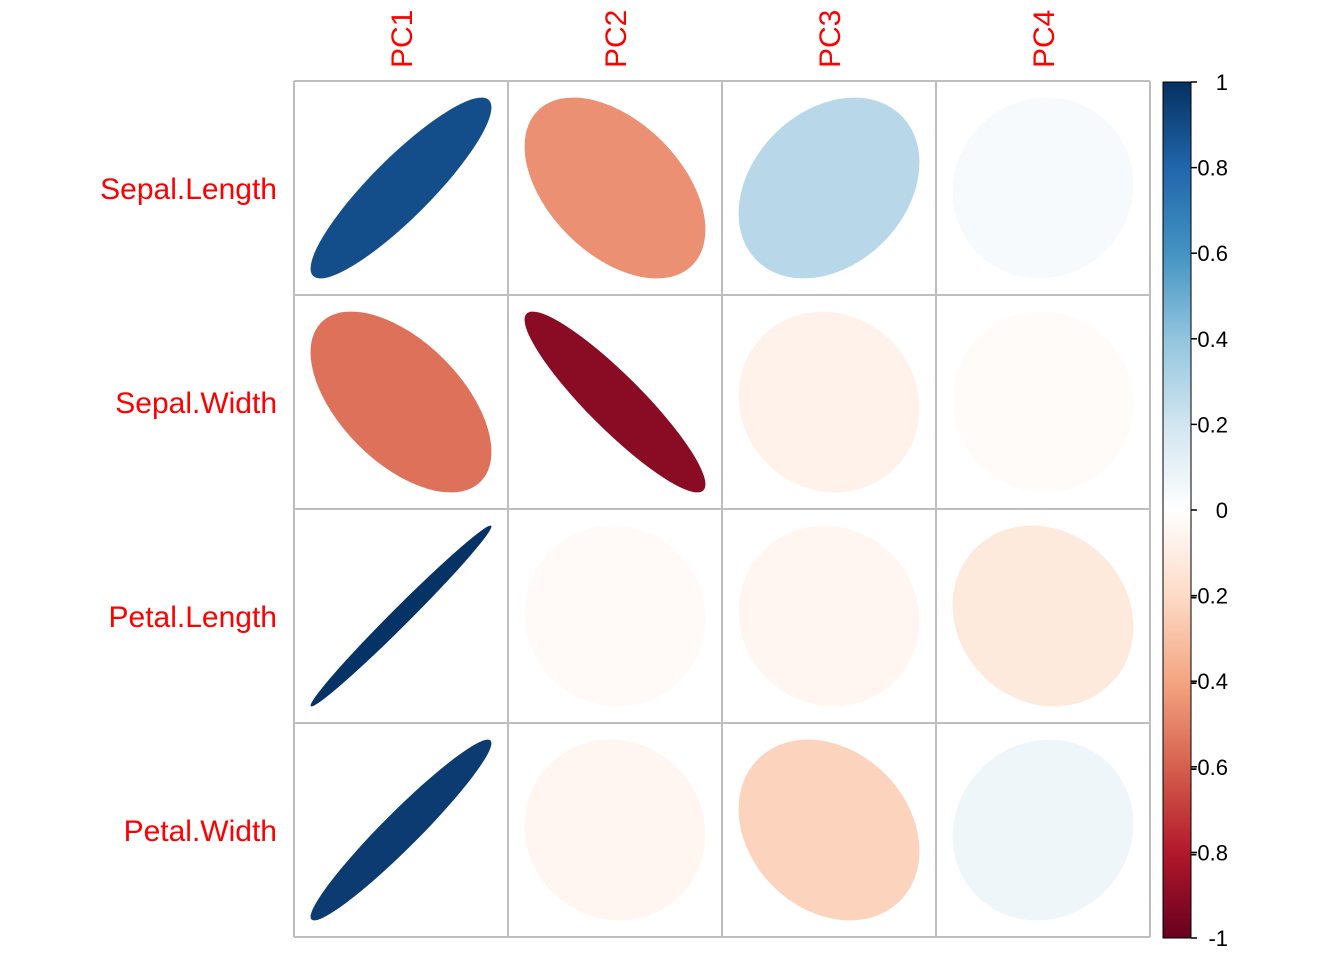 The width and height of the screenshot is (1344, 960). What do you see at coordinates (401, 188) in the screenshot?
I see `ellipse-sepal-length-pc1` at bounding box center [401, 188].